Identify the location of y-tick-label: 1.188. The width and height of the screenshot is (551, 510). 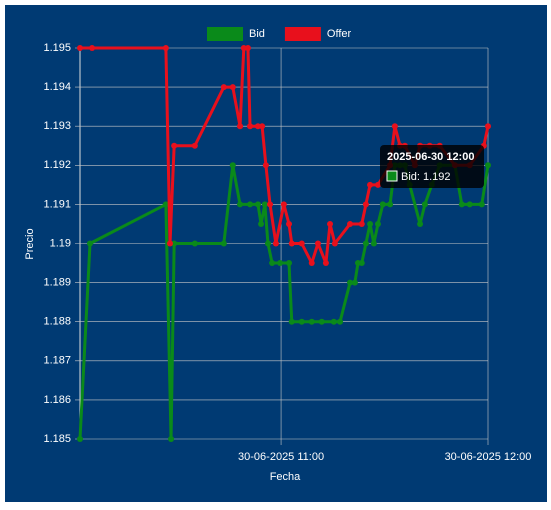
(57, 322).